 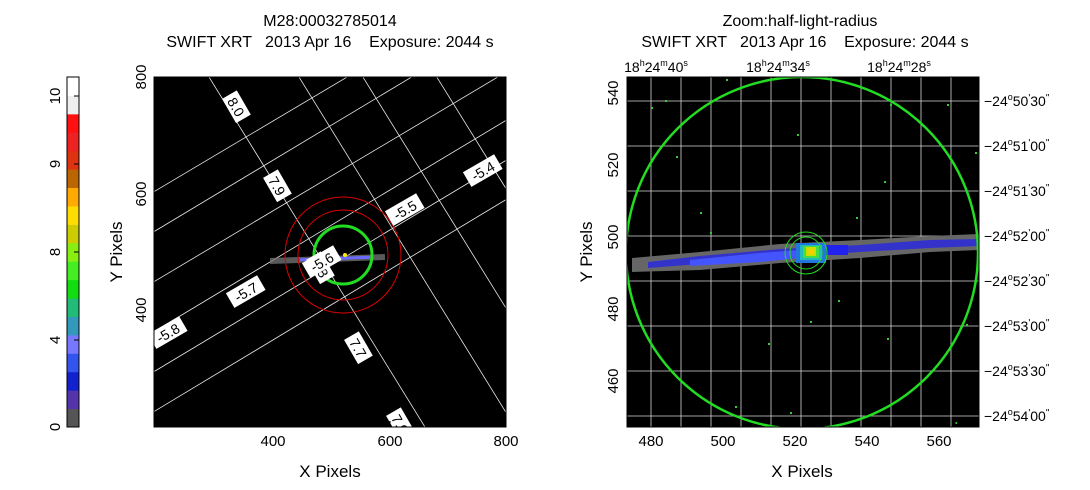 What do you see at coordinates (613, 164) in the screenshot?
I see `right-y-tick-label: 520` at bounding box center [613, 164].